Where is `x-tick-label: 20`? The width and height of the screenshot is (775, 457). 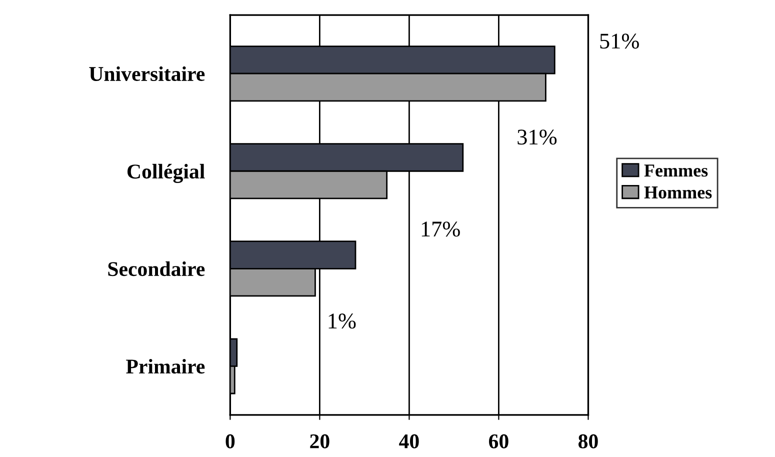 x-tick-label: 20 is located at coordinates (320, 441).